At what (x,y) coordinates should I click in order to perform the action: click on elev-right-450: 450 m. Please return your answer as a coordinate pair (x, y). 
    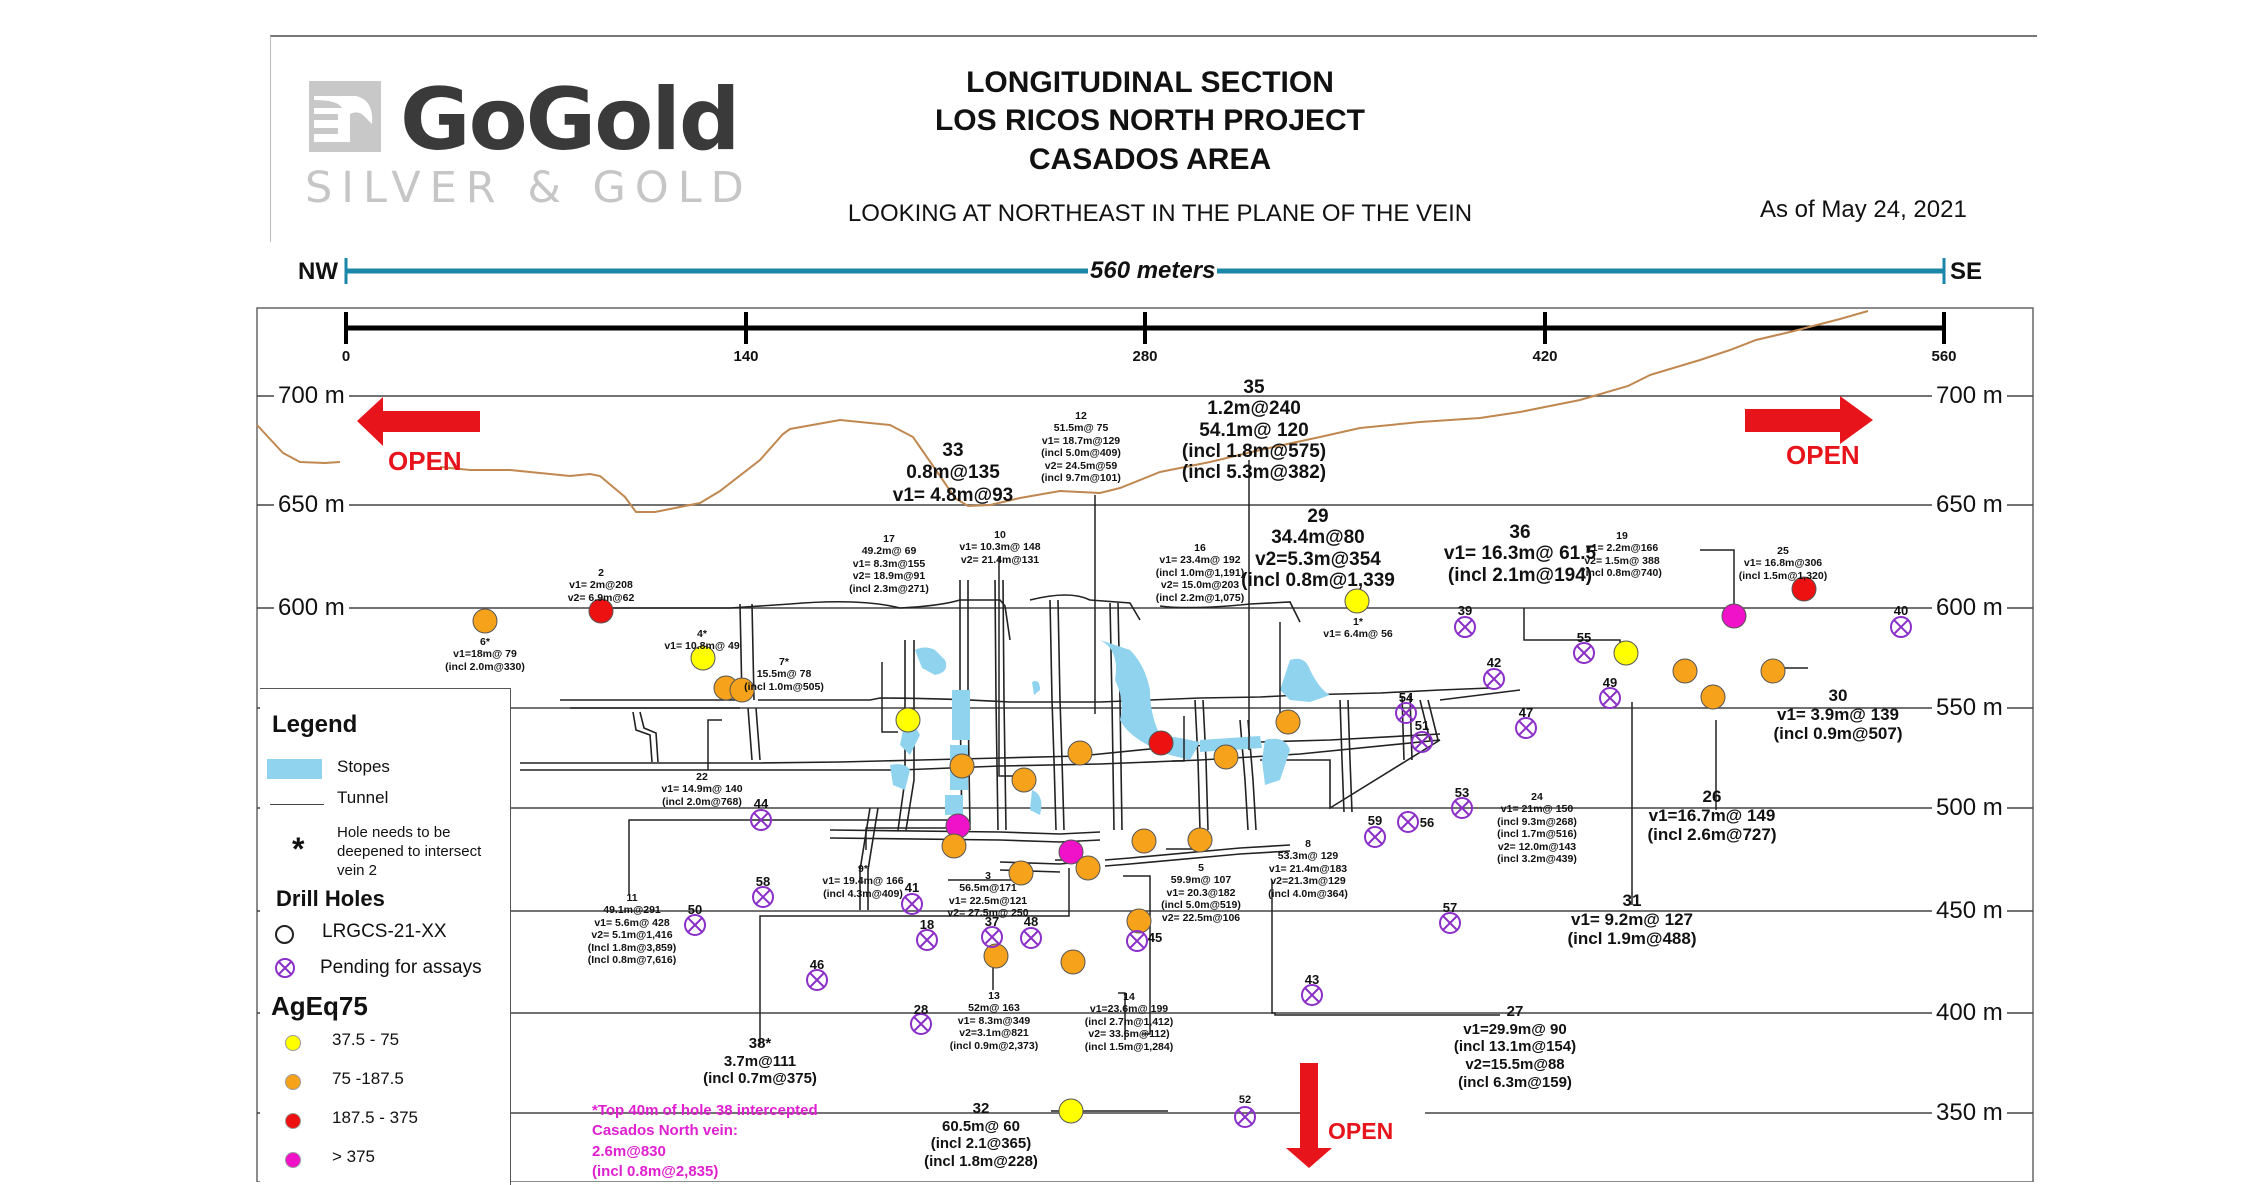
    Looking at the image, I should click on (1969, 911).